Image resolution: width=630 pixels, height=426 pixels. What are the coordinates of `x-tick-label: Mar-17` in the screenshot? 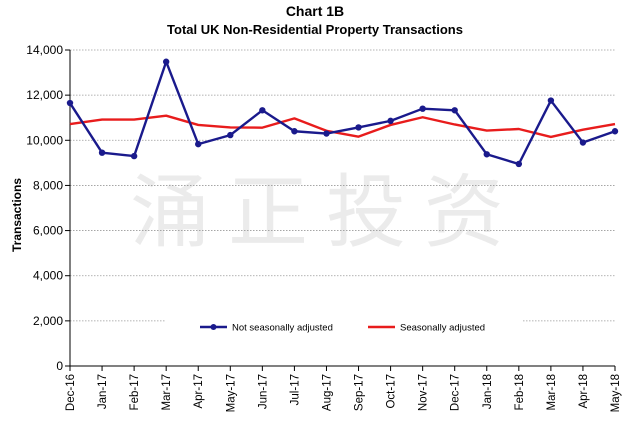 It's located at (167, 392).